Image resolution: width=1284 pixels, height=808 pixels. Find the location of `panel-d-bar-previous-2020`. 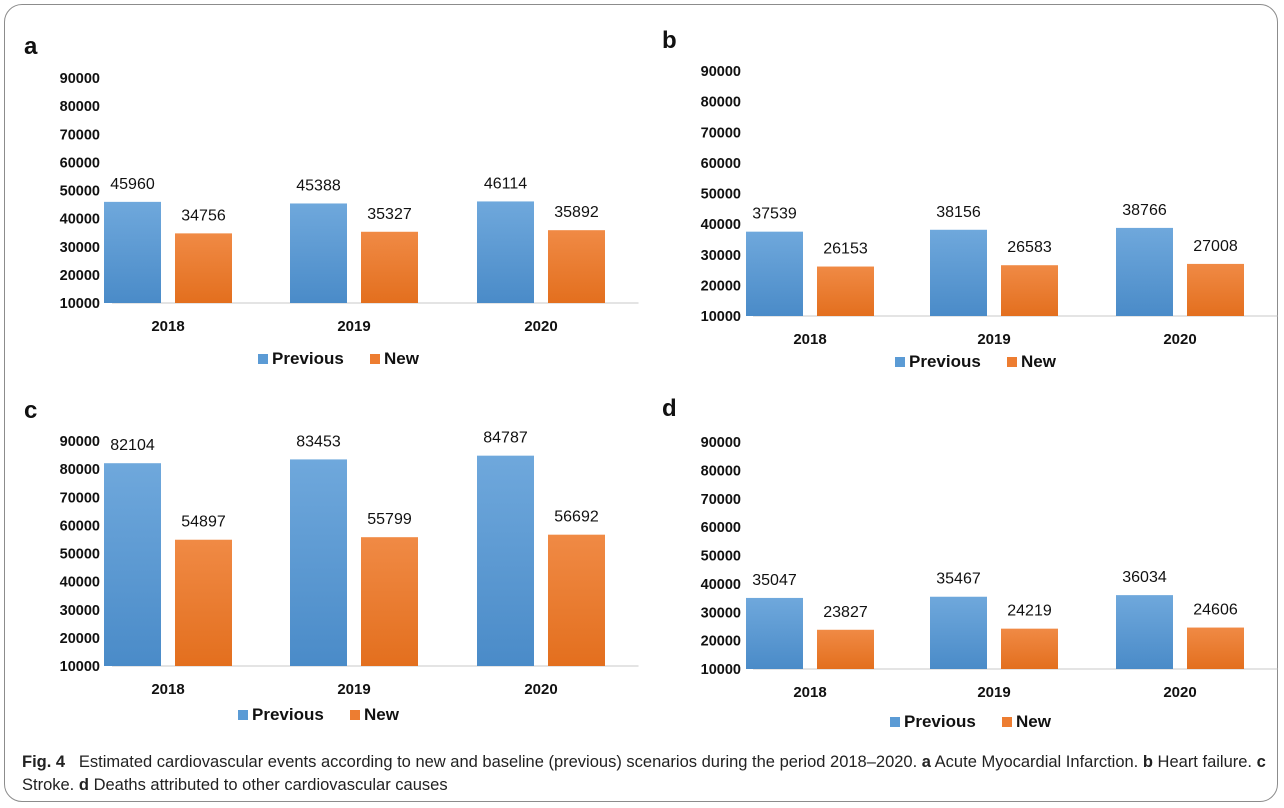

panel-d-bar-previous-2020 is located at coordinates (1144, 632).